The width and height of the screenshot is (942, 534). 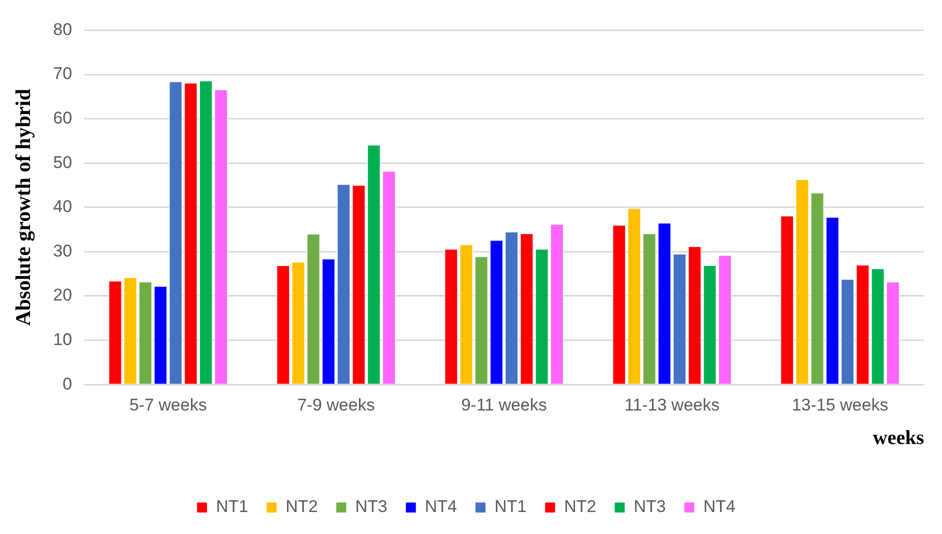 What do you see at coordinates (62, 250) in the screenshot?
I see `y-tick-label: 30` at bounding box center [62, 250].